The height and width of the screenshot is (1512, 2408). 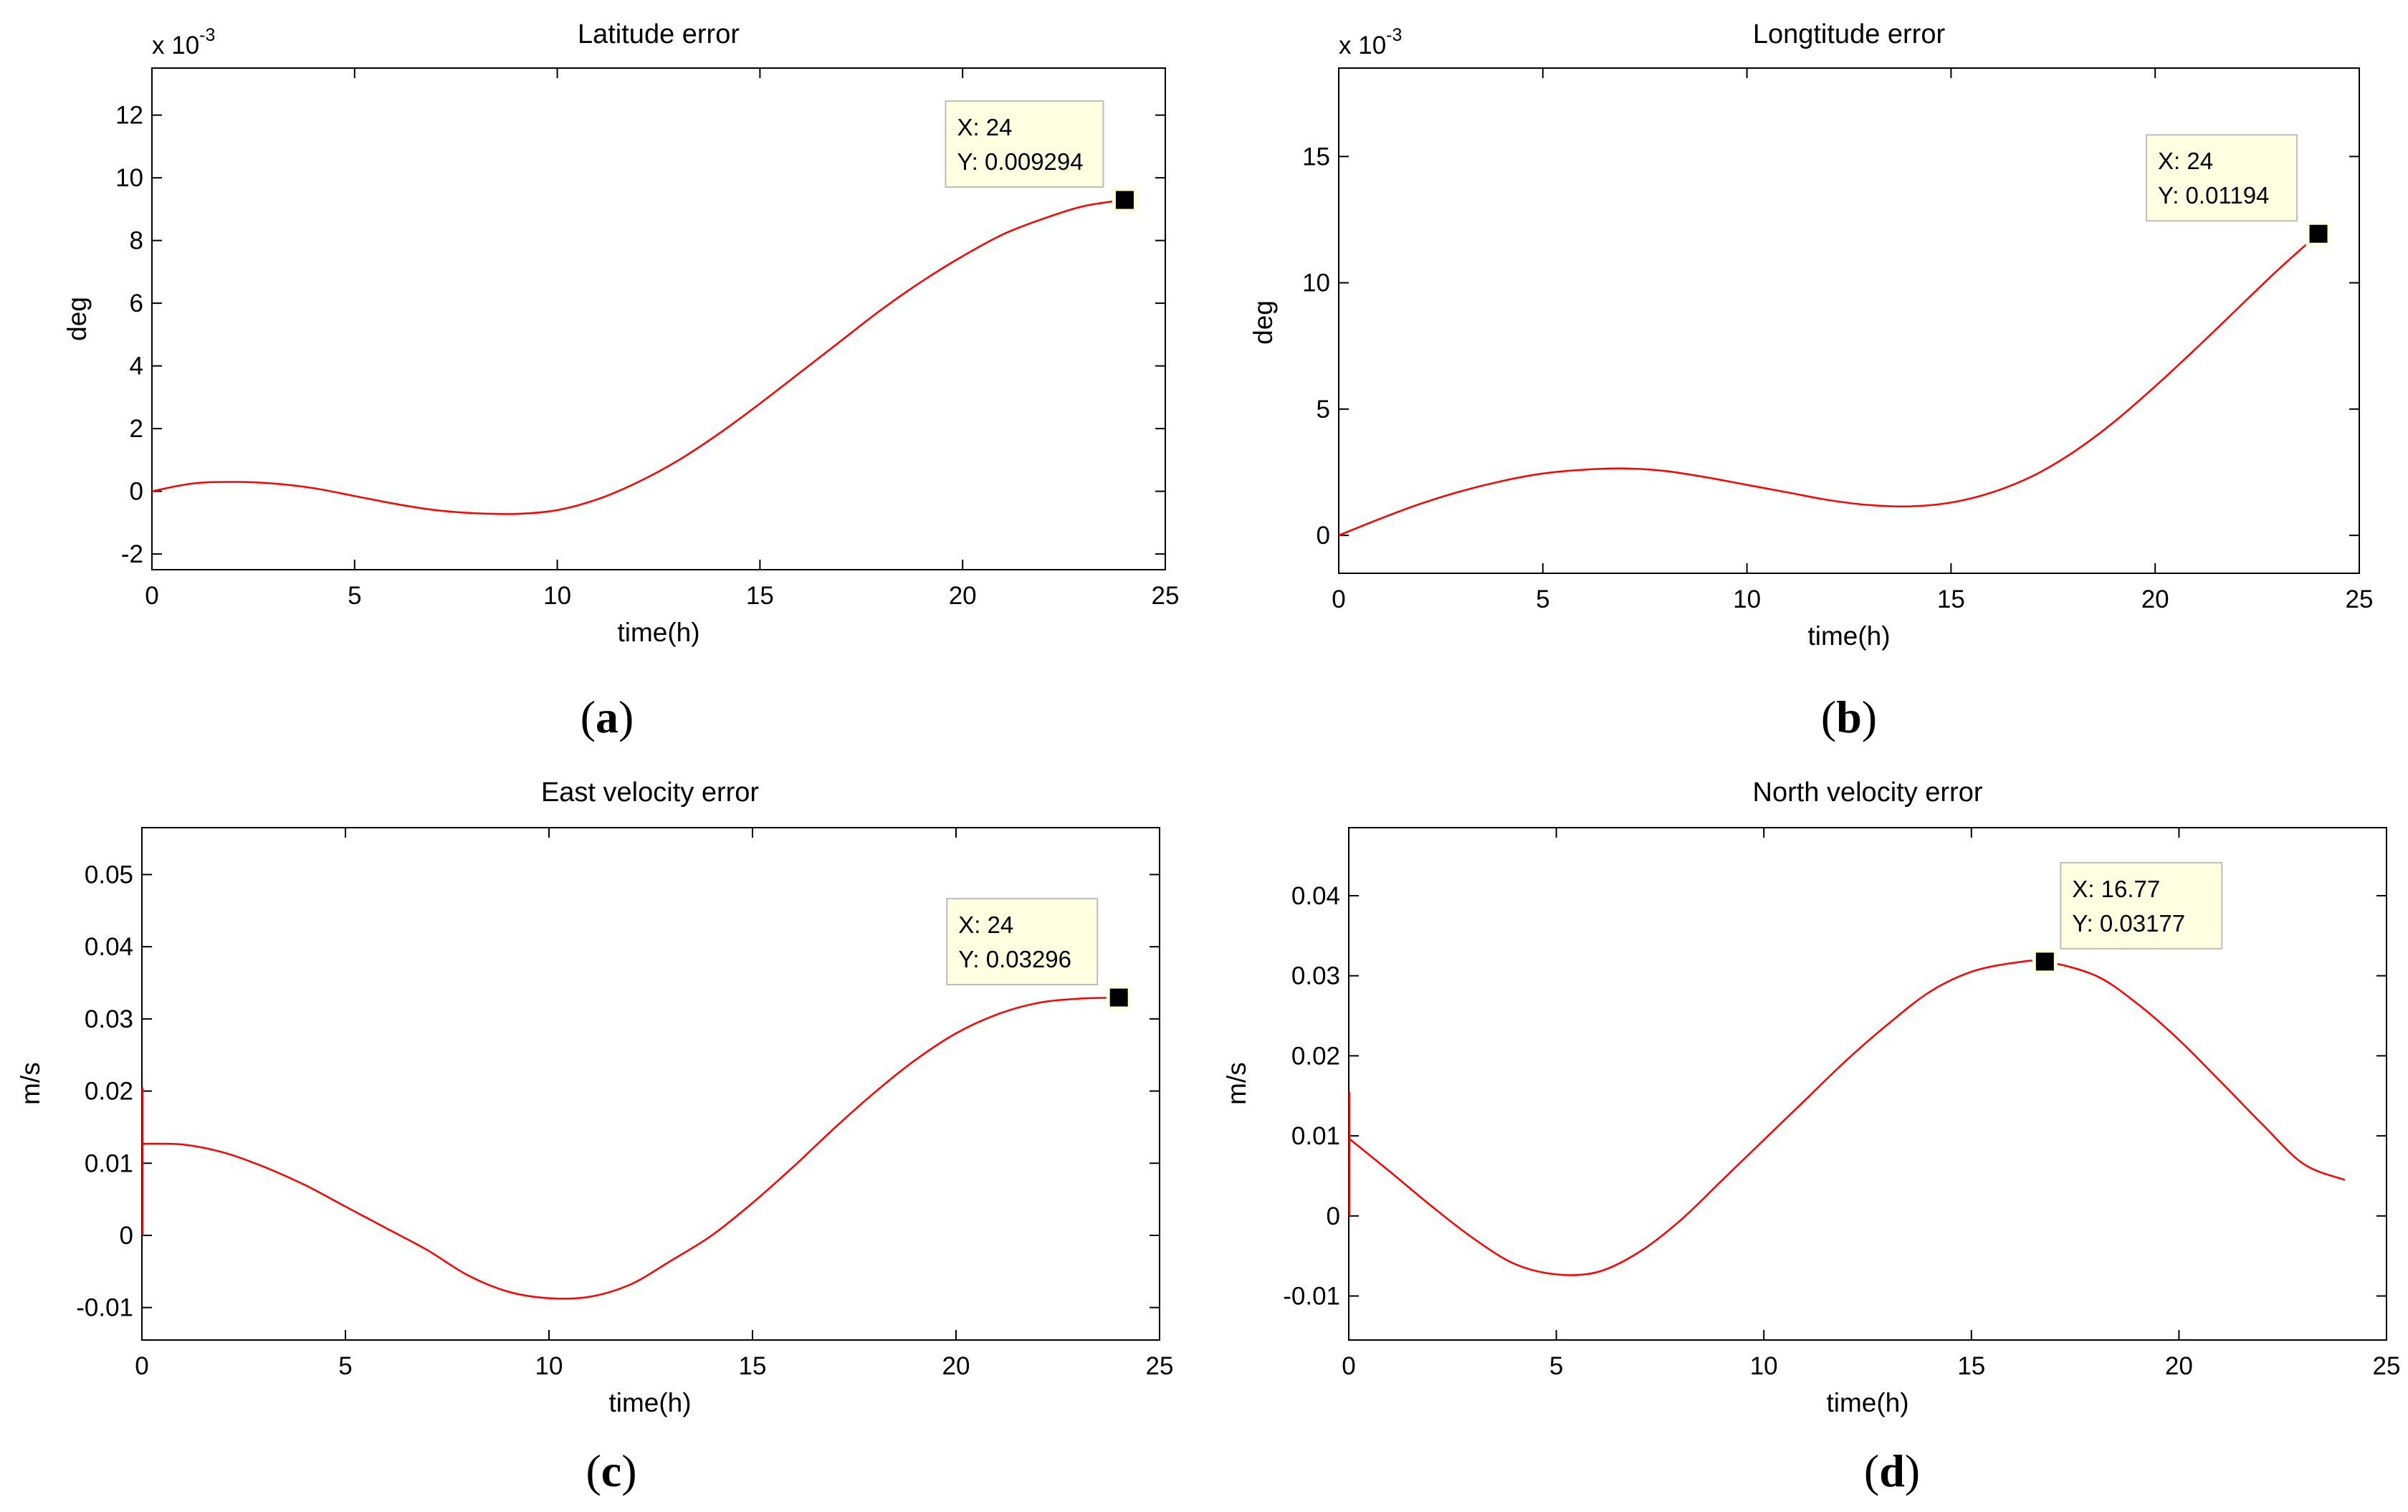 What do you see at coordinates (630, 1148) in the screenshot?
I see `series-line-c` at bounding box center [630, 1148].